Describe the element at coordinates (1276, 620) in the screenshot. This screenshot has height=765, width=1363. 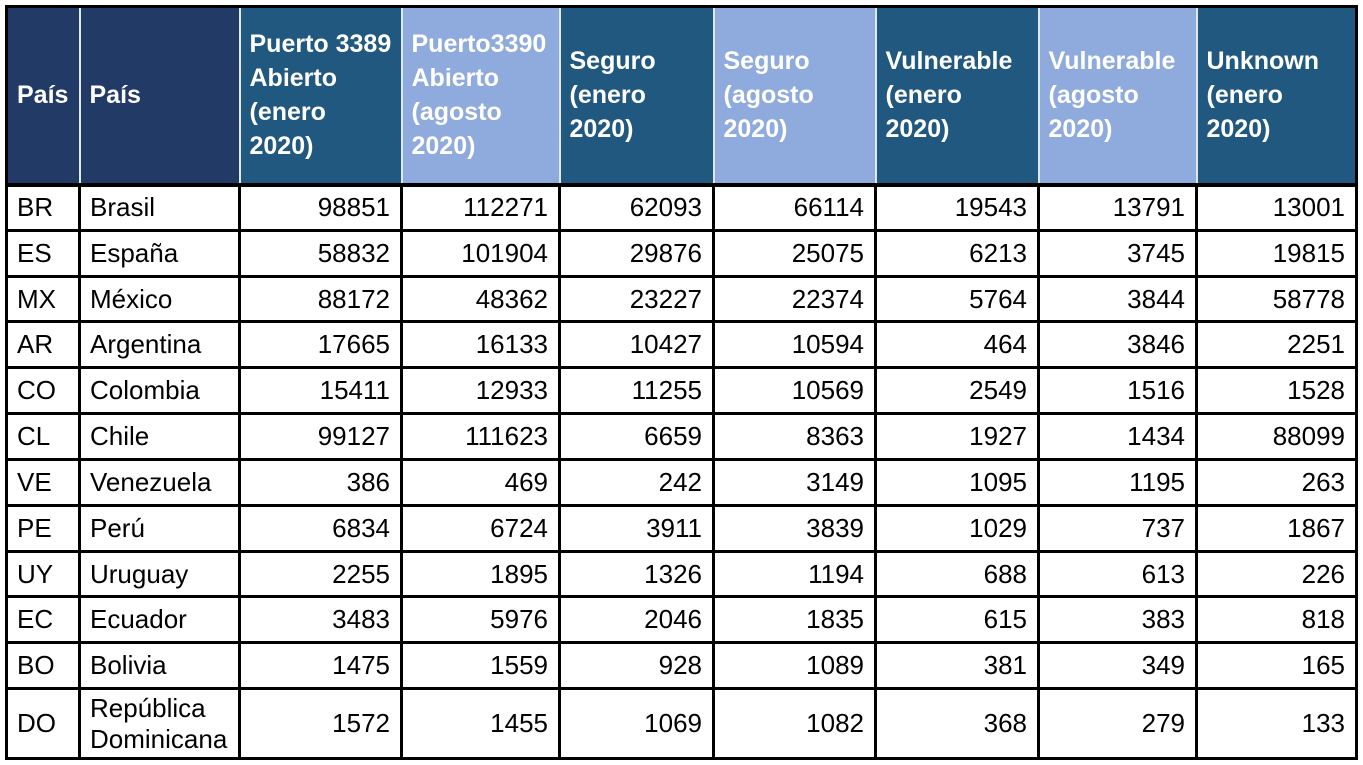
I see `value-cell: 818` at that location.